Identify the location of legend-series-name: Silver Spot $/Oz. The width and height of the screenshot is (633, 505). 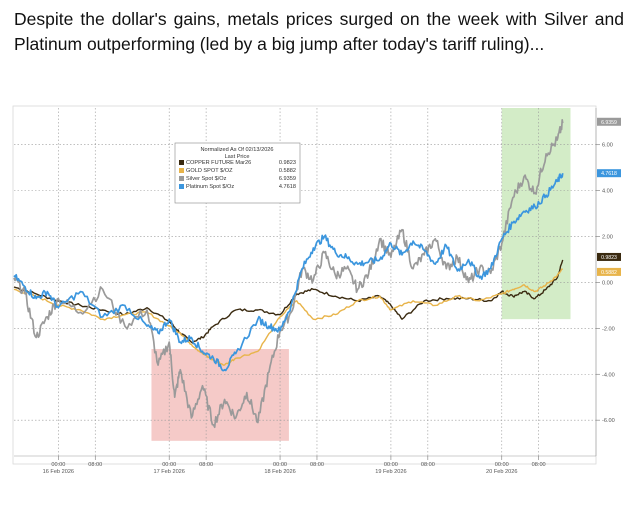
(206, 179).